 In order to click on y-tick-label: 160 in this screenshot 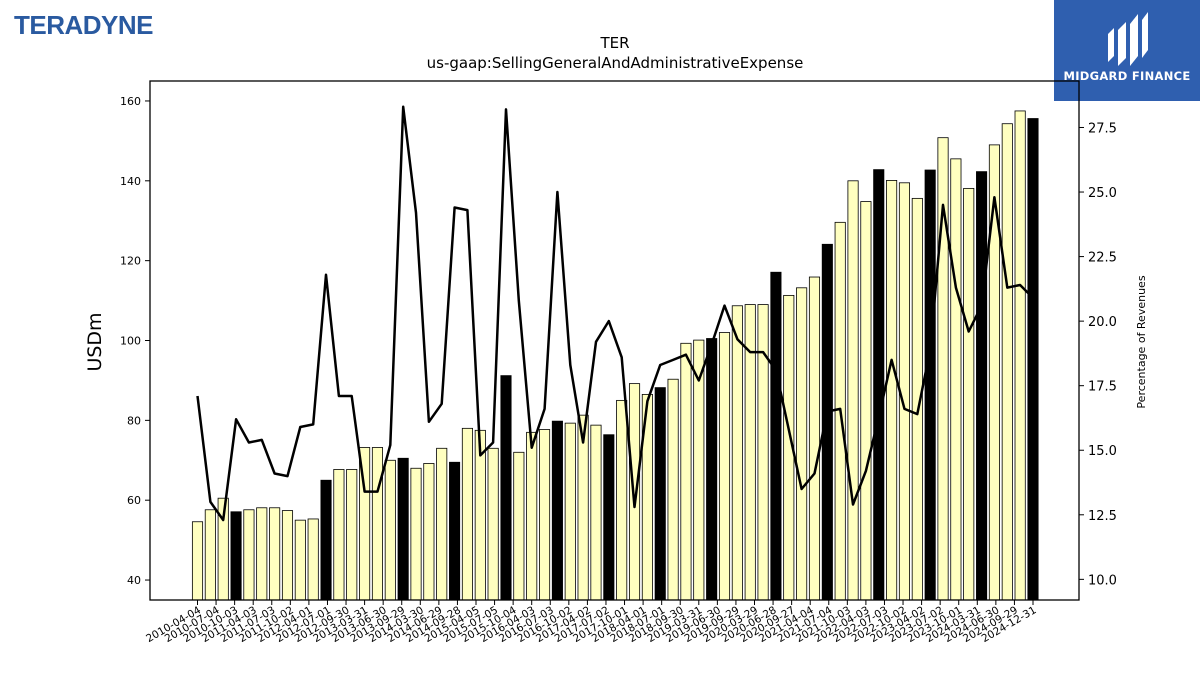, I will do `click(130, 101)`.